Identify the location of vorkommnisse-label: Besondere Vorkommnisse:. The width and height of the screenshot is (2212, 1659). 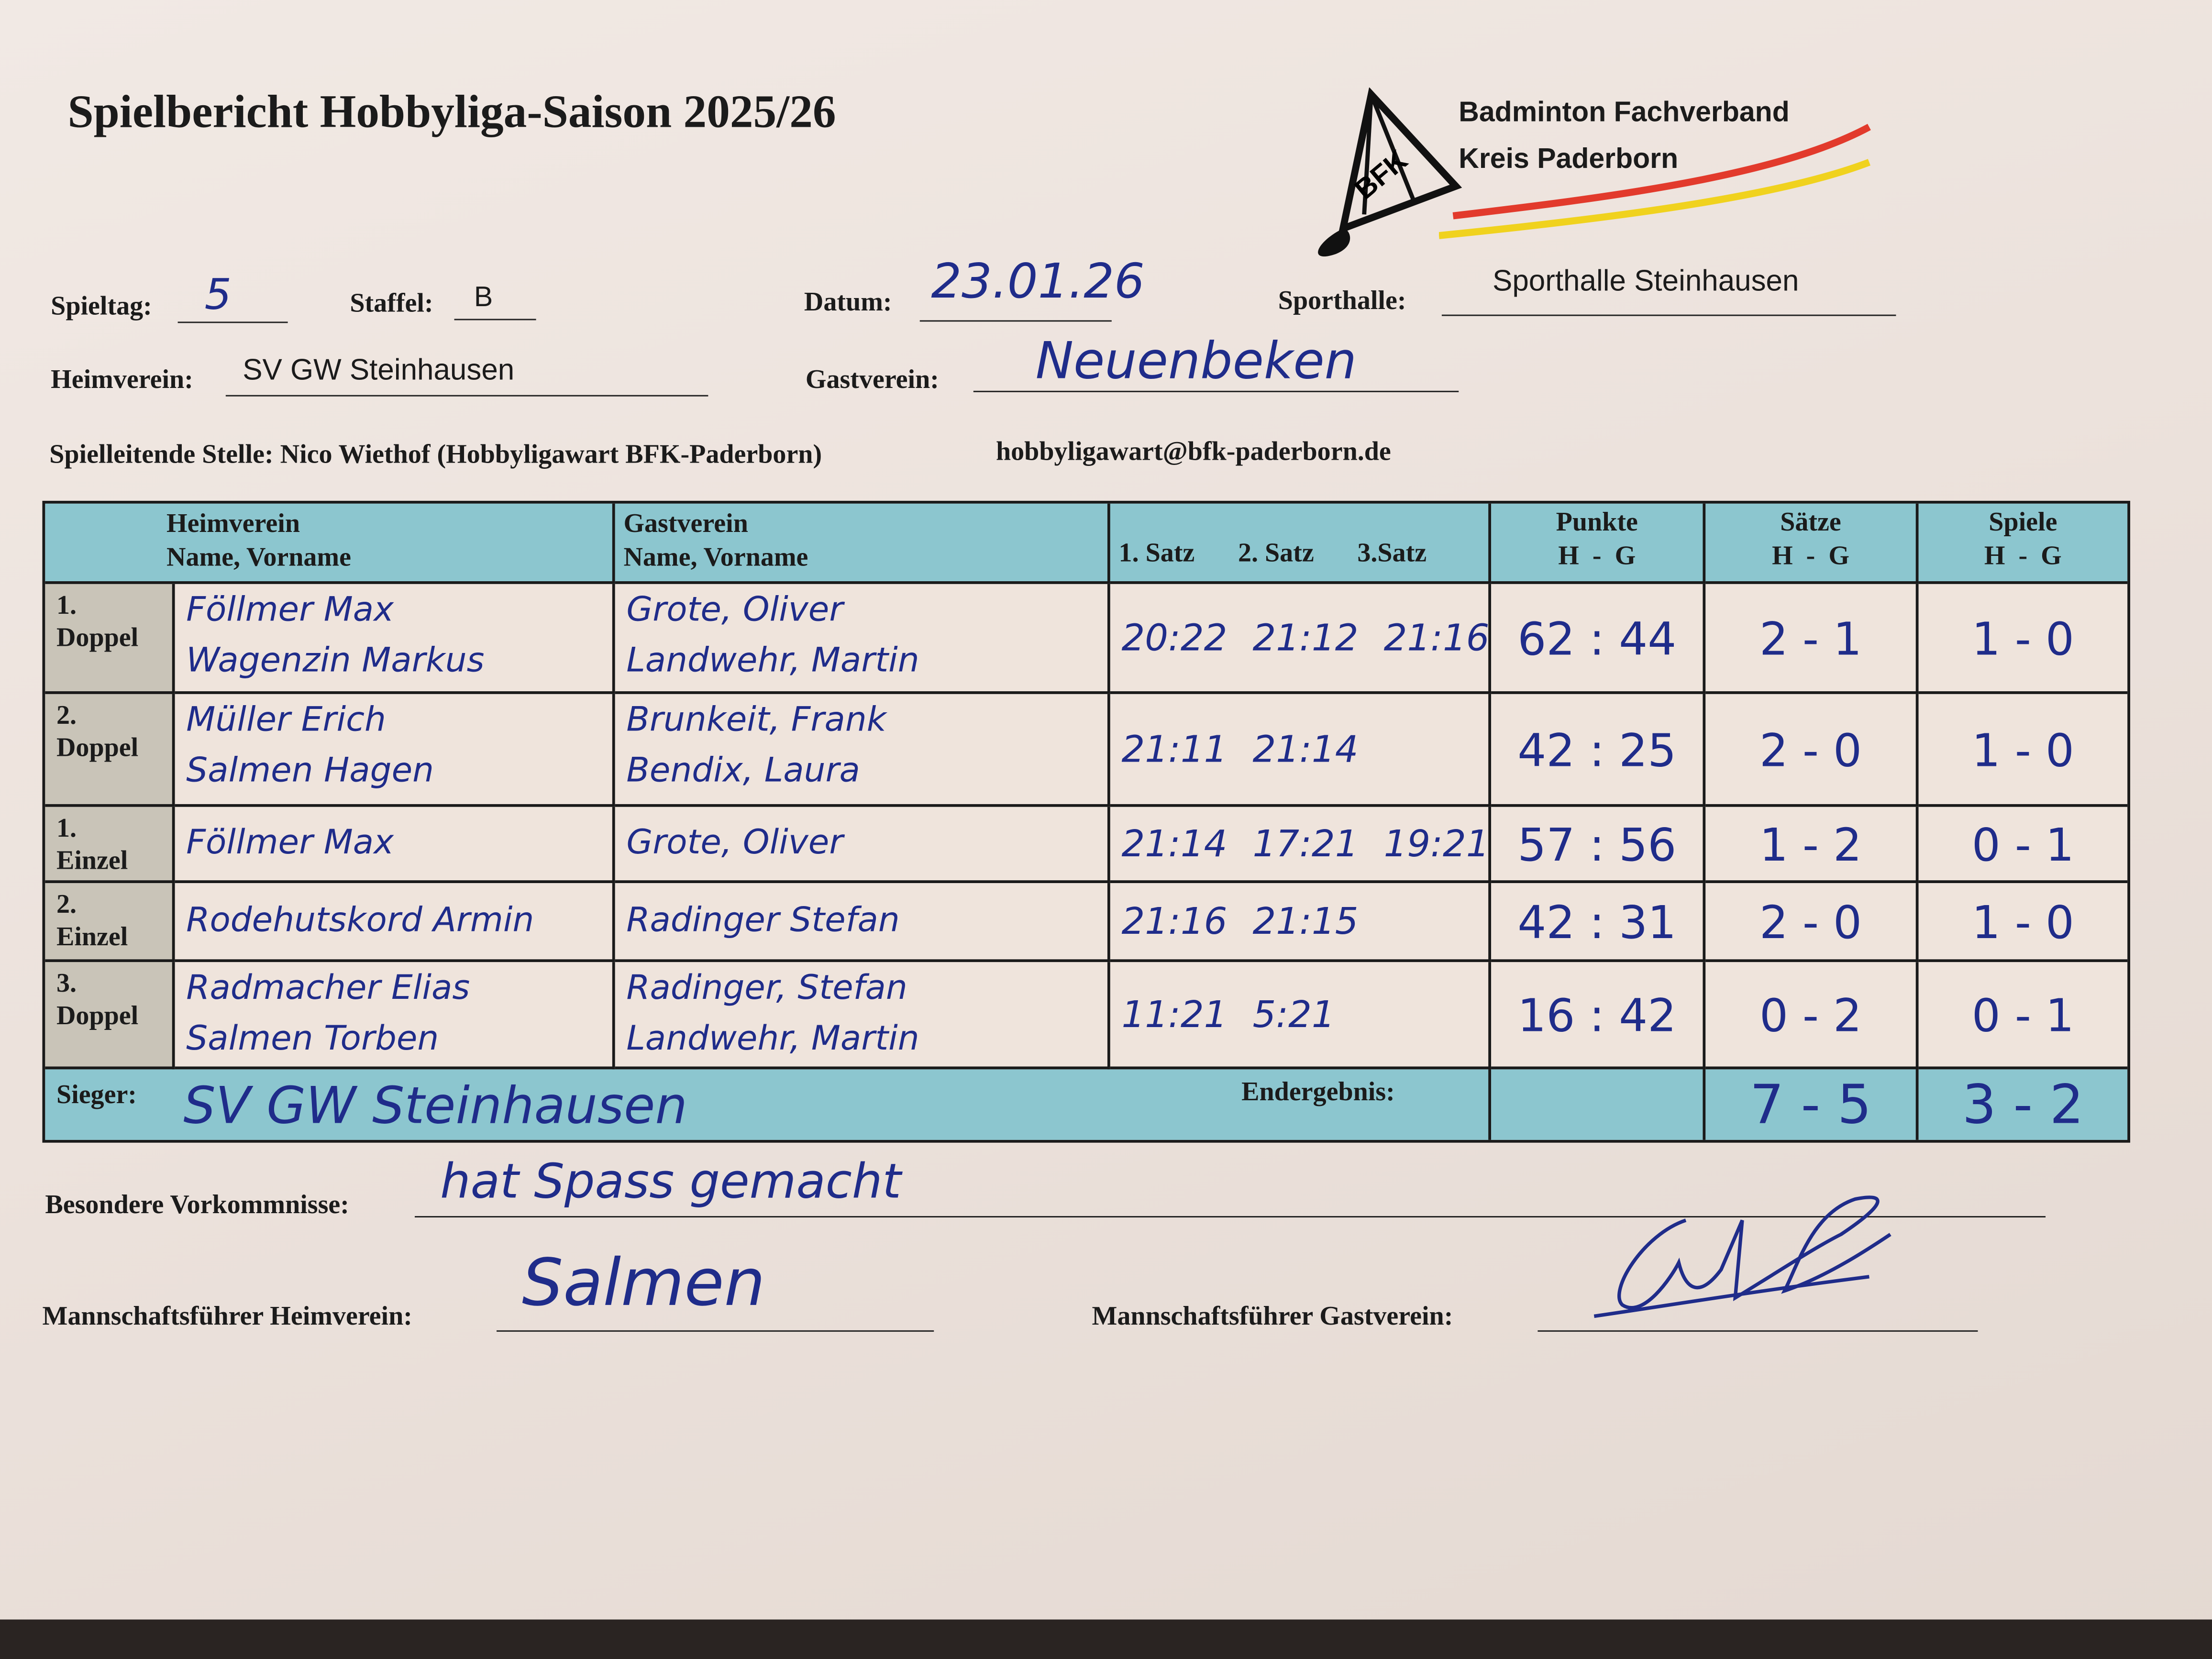
(197, 1205).